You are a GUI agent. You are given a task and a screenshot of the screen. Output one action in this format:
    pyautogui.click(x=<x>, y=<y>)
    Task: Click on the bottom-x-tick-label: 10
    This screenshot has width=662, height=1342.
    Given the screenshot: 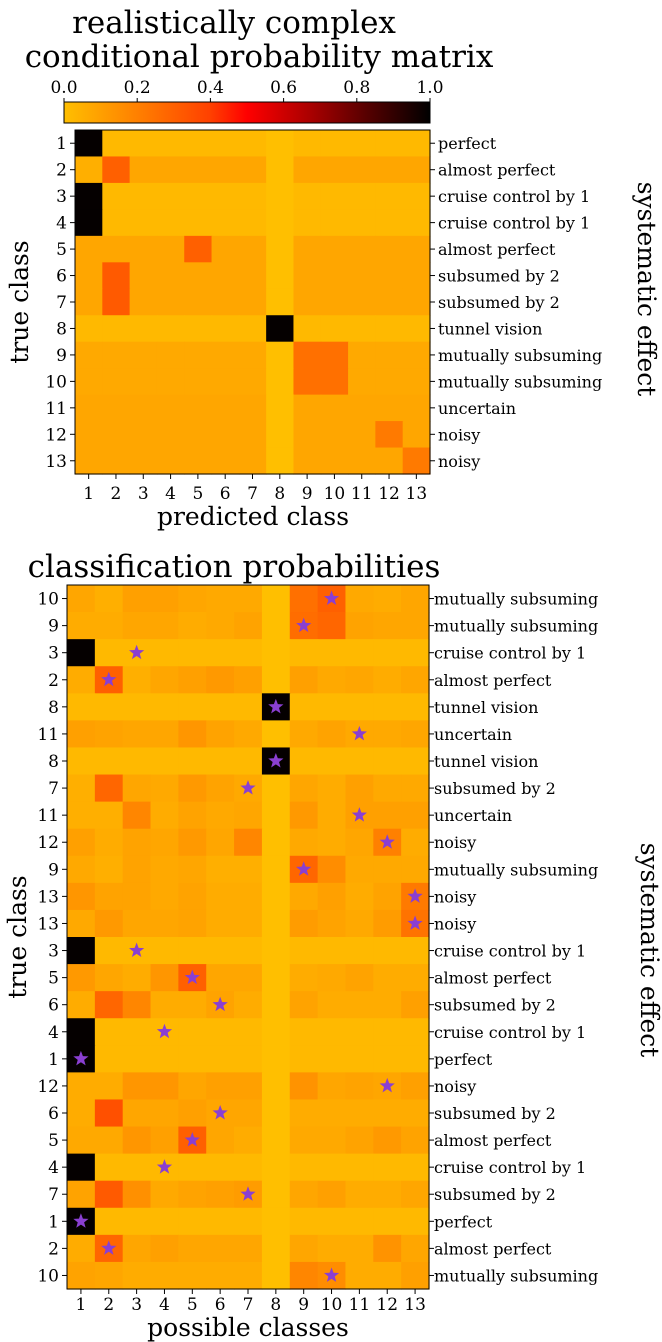 What is the action you would take?
    pyautogui.click(x=332, y=1305)
    